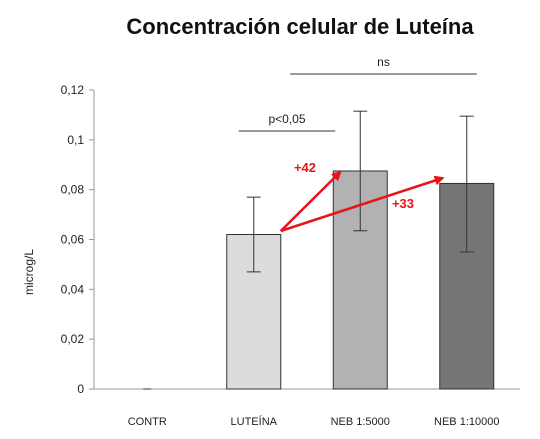 Image resolution: width=540 pixels, height=439 pixels. I want to click on x-tick-label: CONTR, so click(147, 422).